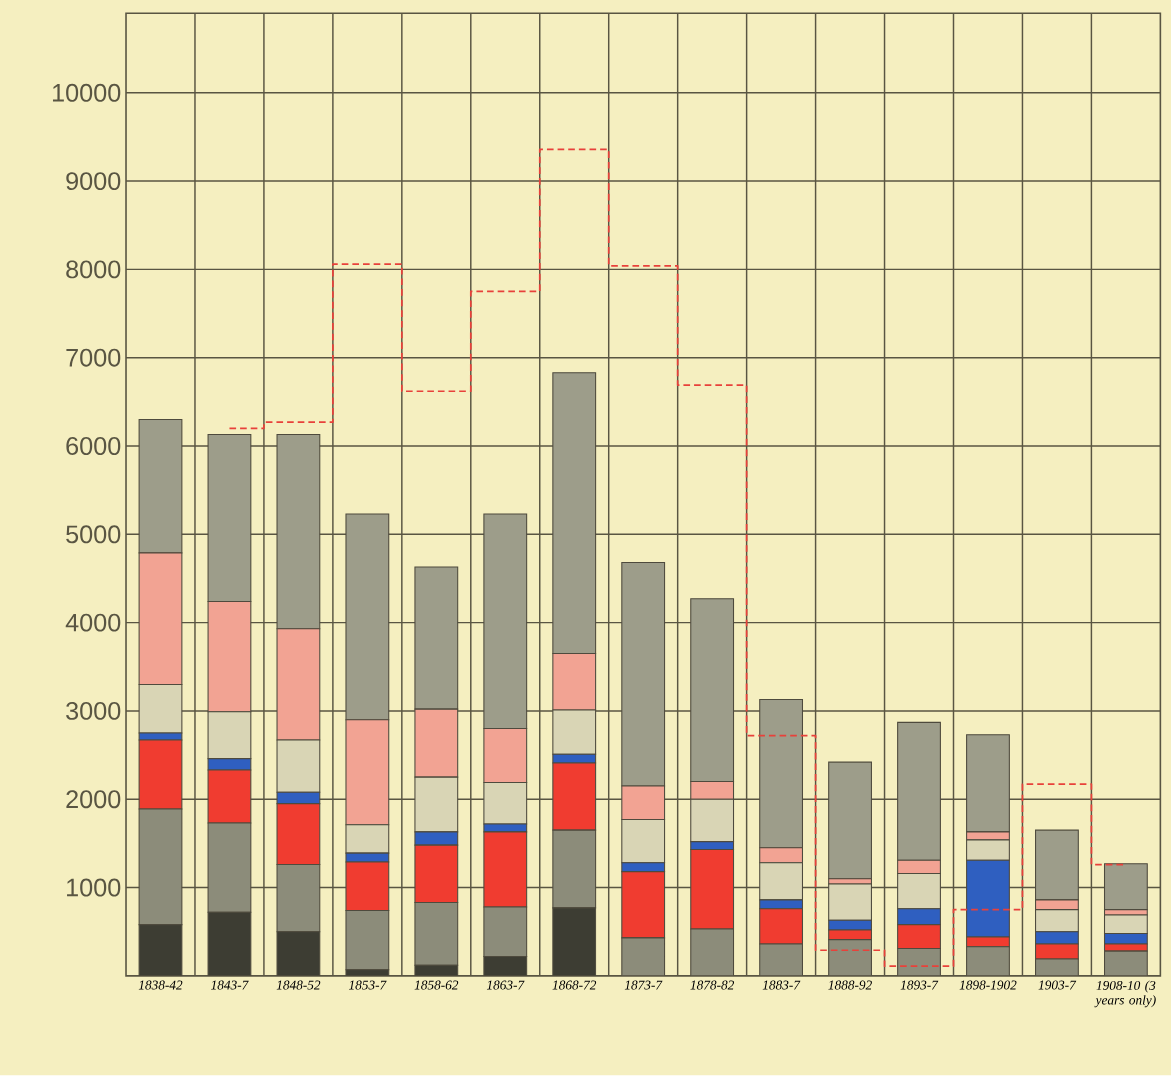 The height and width of the screenshot is (1076, 1171). Describe the element at coordinates (919, 985) in the screenshot. I see `x-tick-label: 1893-7` at that location.